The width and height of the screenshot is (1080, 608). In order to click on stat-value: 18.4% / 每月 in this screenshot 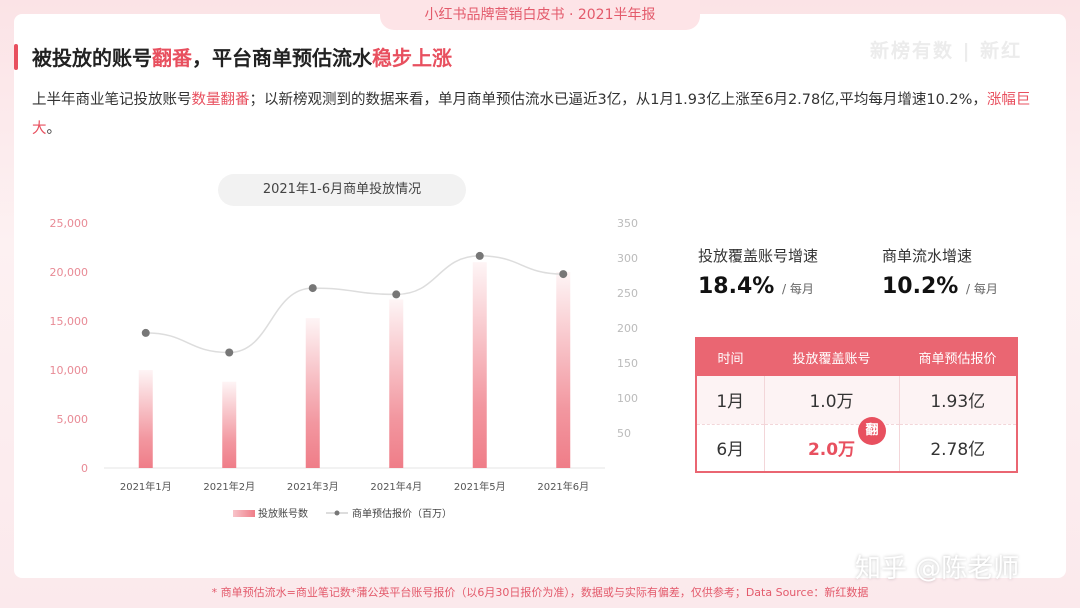, I will do `click(756, 286)`.